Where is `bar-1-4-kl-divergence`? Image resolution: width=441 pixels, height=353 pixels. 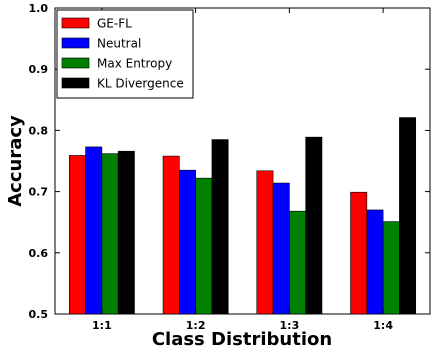
bar-1-4-kl-divergence is located at coordinates (408, 216).